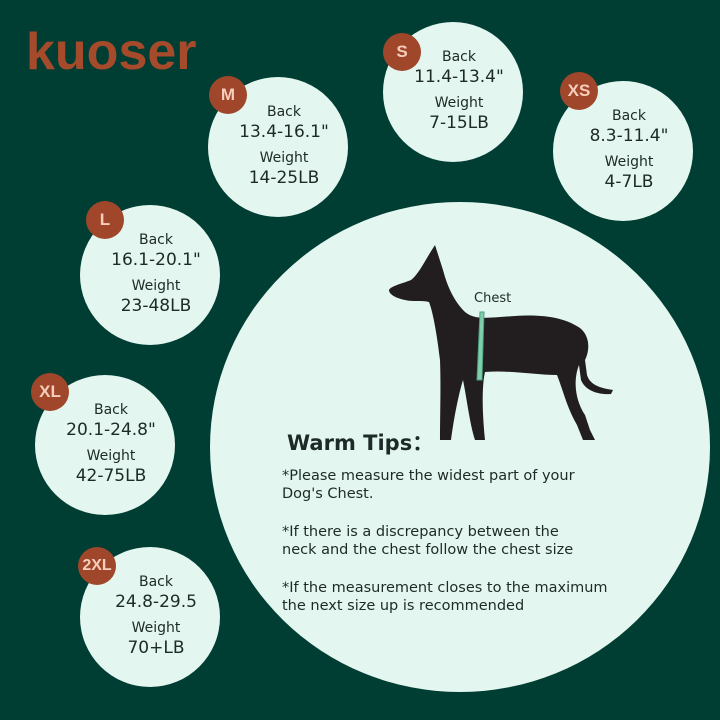 Image resolution: width=720 pixels, height=720 pixels. What do you see at coordinates (402, 52) in the screenshot?
I see `size-badge-s: S` at bounding box center [402, 52].